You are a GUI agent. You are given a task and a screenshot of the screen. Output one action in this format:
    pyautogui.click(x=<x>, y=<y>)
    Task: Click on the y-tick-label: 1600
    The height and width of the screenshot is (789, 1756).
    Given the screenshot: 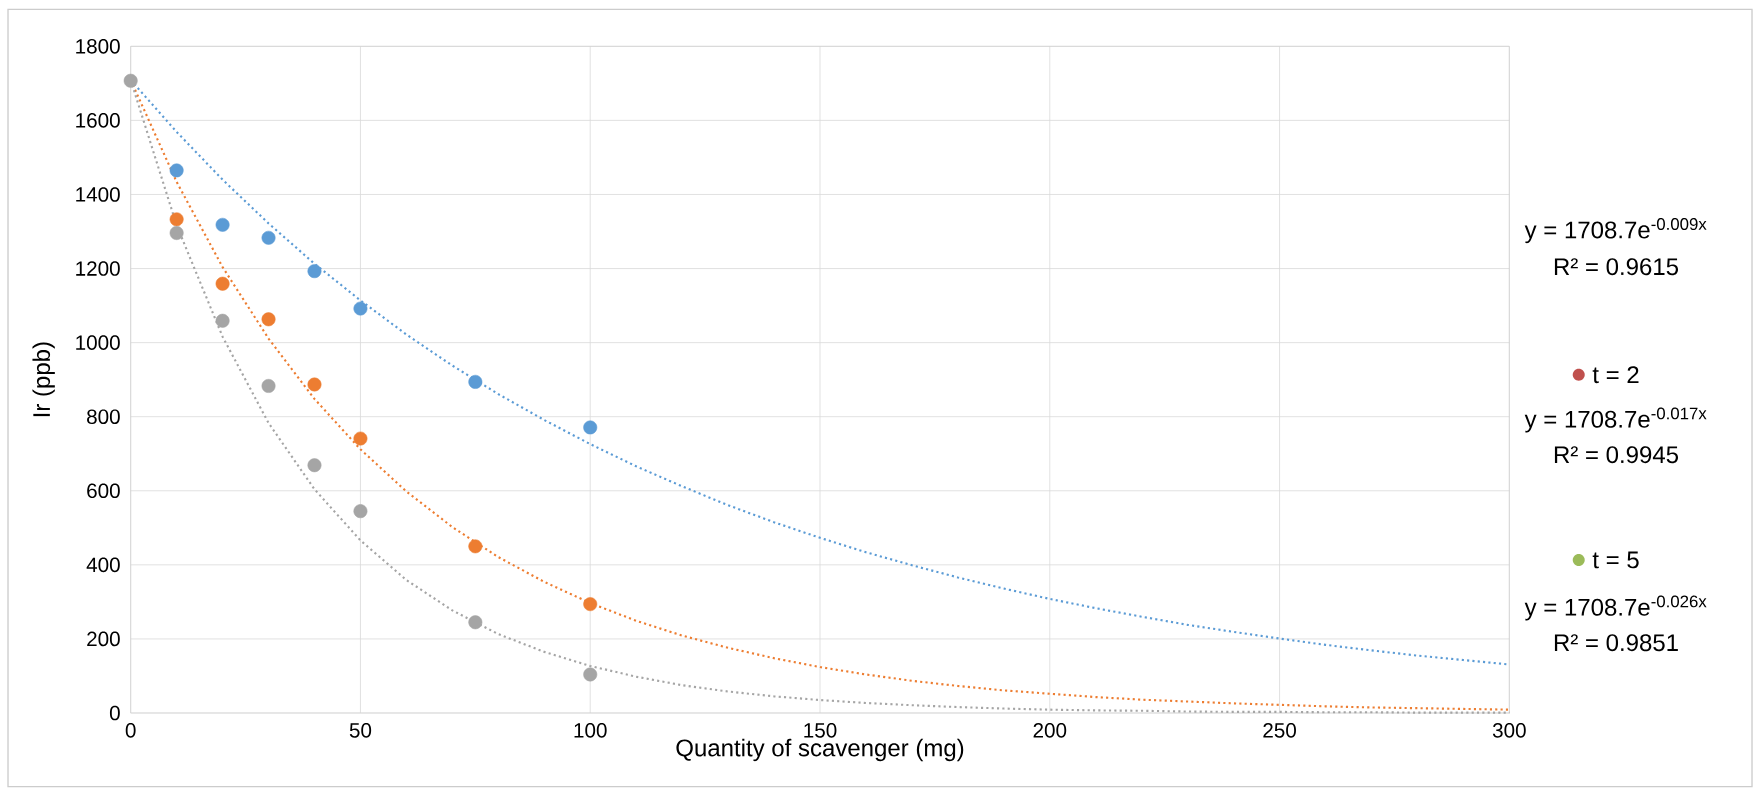 What is the action you would take?
    pyautogui.click(x=98, y=120)
    